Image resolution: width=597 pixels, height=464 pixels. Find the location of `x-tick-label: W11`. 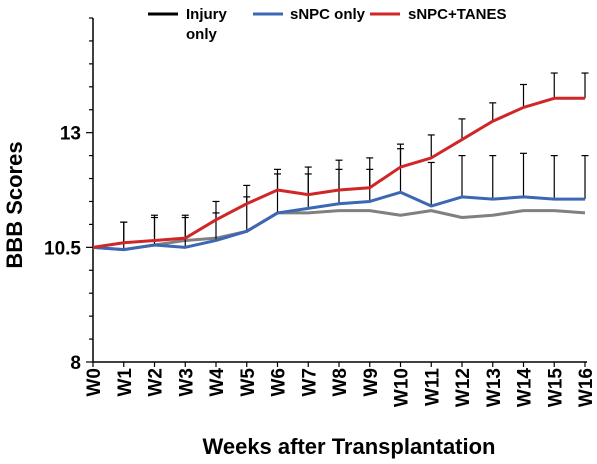

x-tick-label: W11 is located at coordinates (432, 387).